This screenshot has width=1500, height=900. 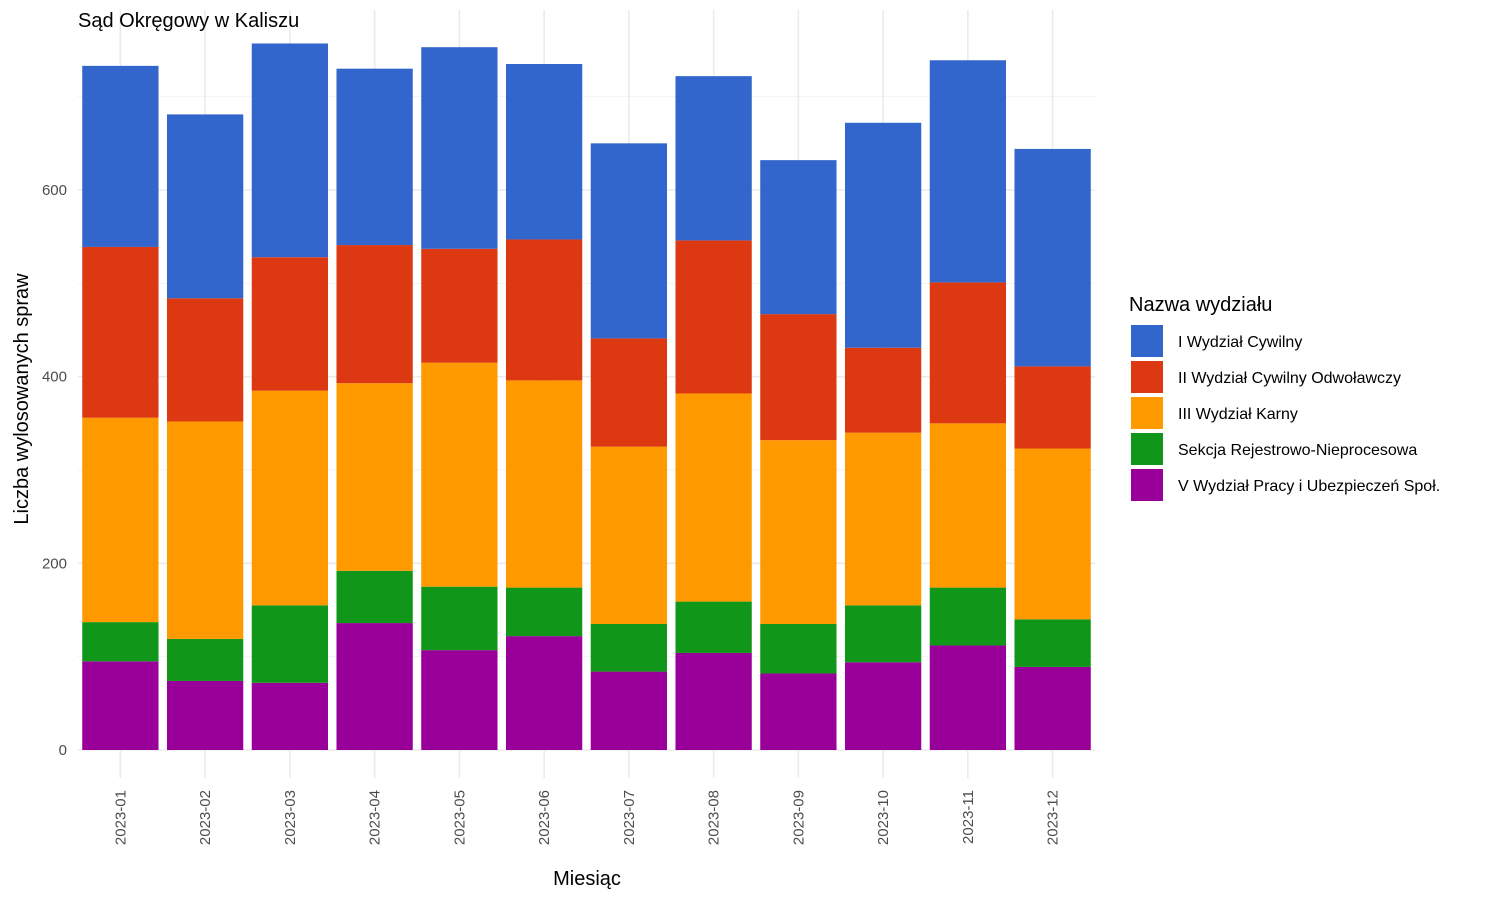 What do you see at coordinates (1238, 414) in the screenshot?
I see `legend-label: III Wydział Karny` at bounding box center [1238, 414].